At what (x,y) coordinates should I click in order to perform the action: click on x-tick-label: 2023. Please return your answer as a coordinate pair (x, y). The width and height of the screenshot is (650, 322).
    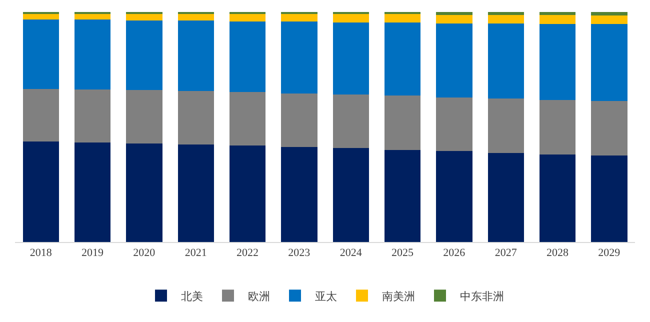
    Looking at the image, I should click on (299, 253).